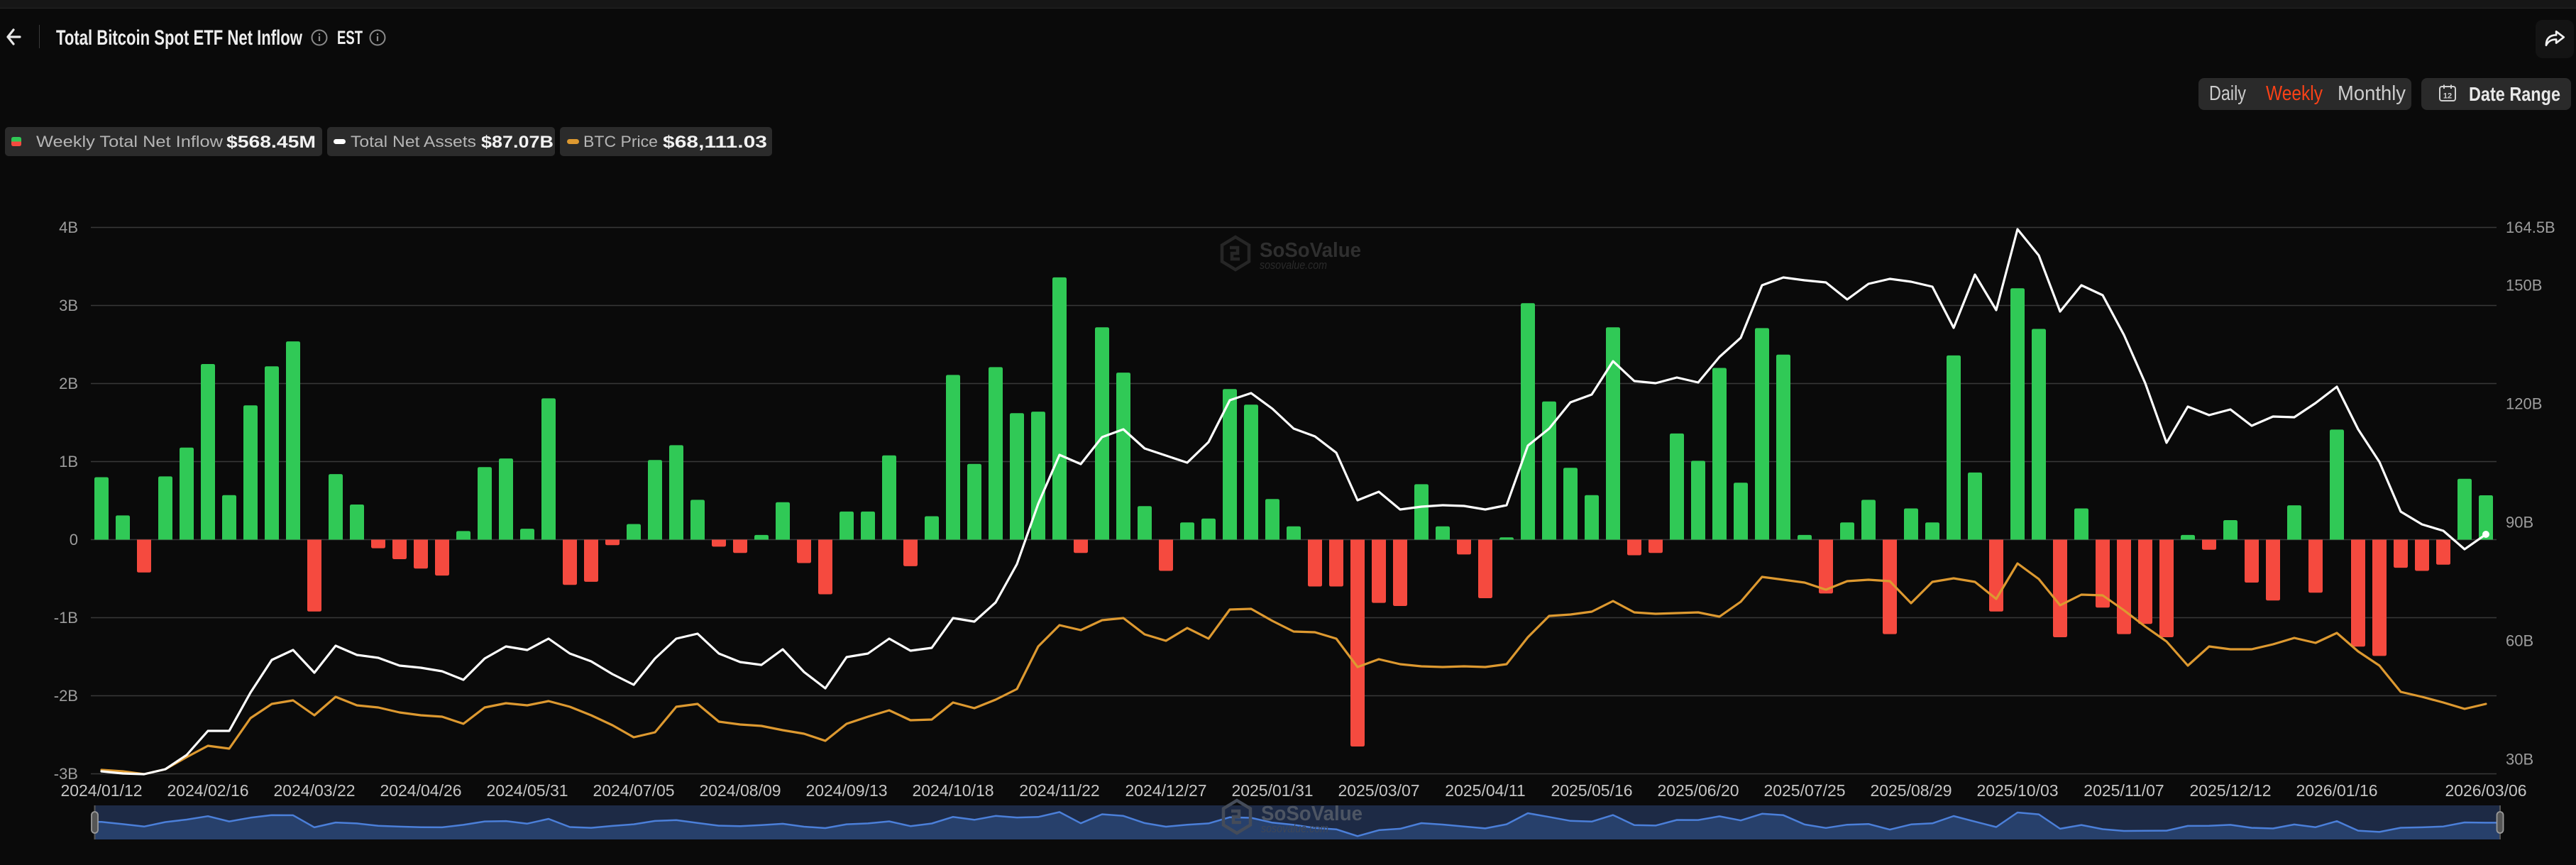 The image size is (2576, 865). I want to click on svg-text: 4B, so click(68, 227).